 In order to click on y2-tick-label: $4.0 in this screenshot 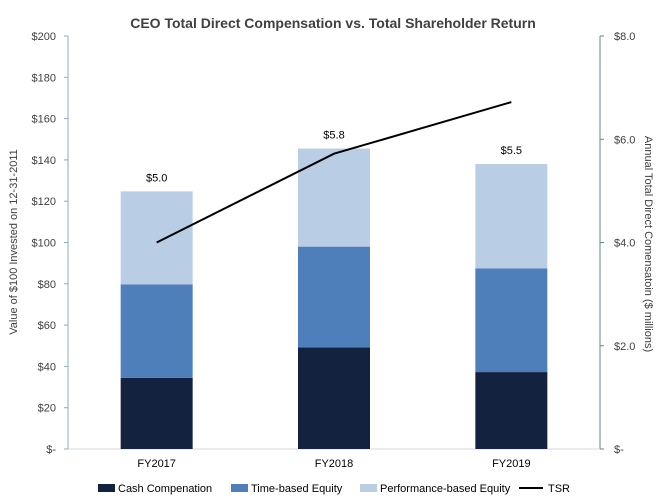, I will do `click(624, 244)`.